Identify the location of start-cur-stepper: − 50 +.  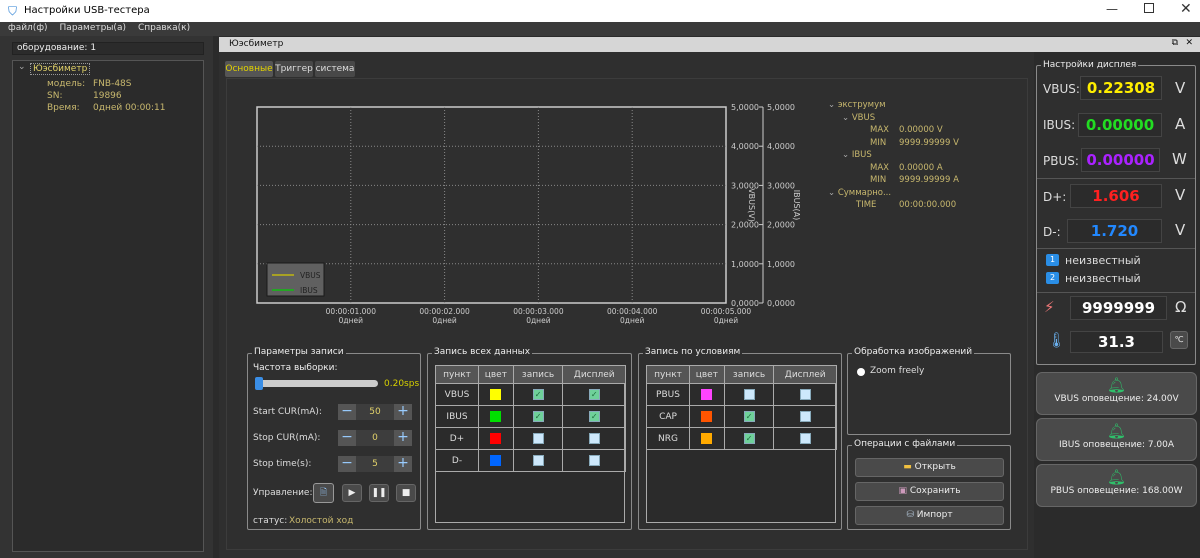
(375, 412).